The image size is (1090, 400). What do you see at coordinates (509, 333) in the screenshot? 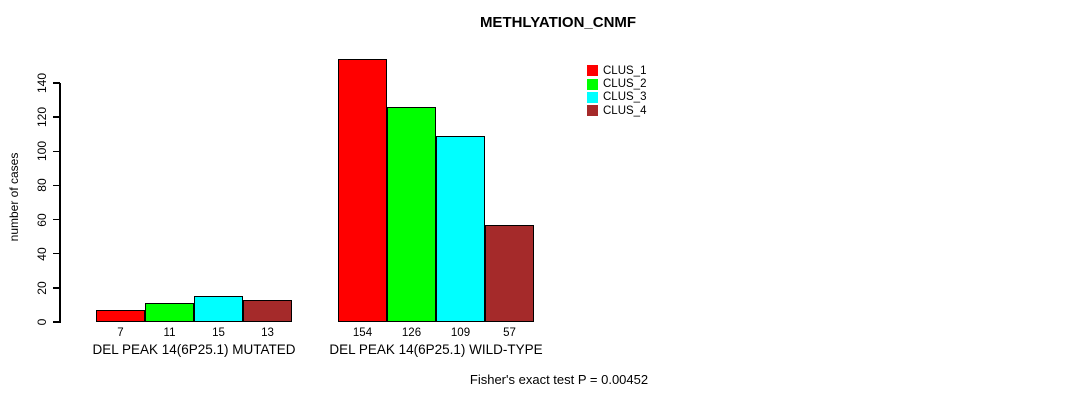
I see `bar-value-label: 57` at bounding box center [509, 333].